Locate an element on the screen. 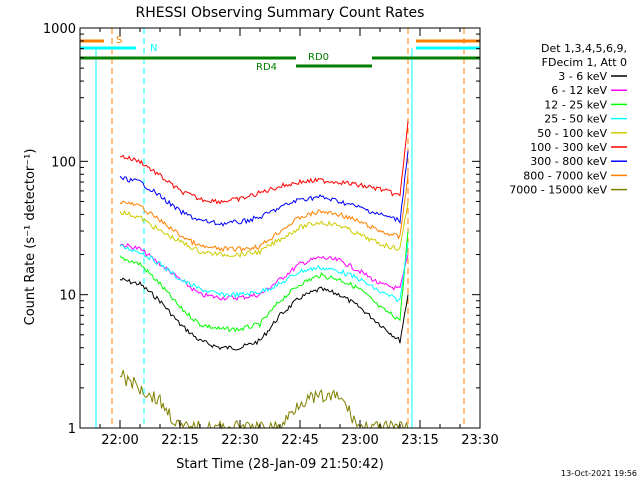 The width and height of the screenshot is (640, 480). flag-label-n: N is located at coordinates (153, 48).